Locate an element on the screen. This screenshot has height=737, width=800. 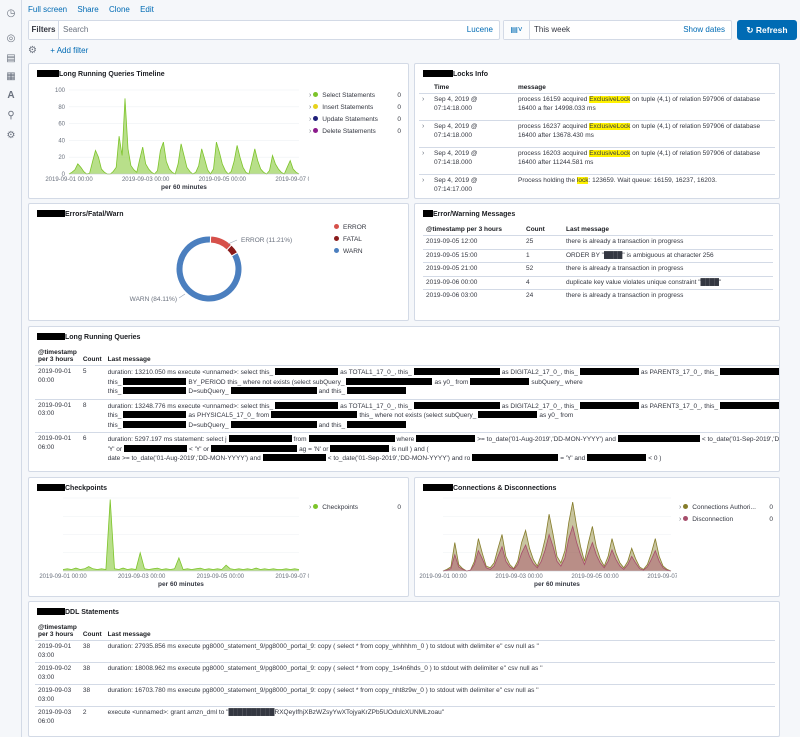
share-link: Share is located at coordinates (88, 9).